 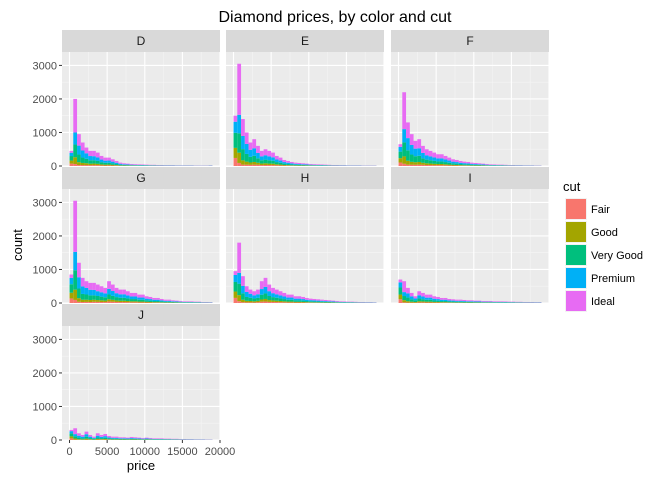 What do you see at coordinates (305, 98) in the screenshot?
I see `facet-panel-E: E` at bounding box center [305, 98].